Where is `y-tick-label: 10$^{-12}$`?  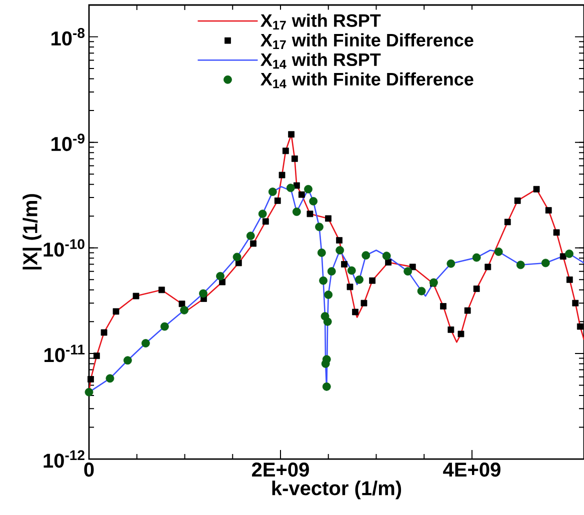 y-tick-label: 10$^{-12}$ is located at coordinates (64, 459).